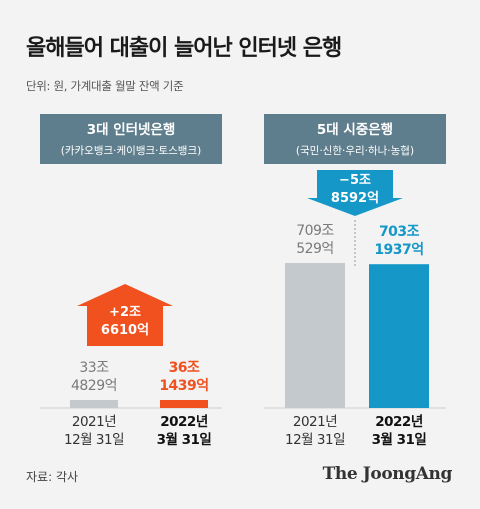 Image resolution: width=480 pixels, height=509 pixels. Describe the element at coordinates (315, 422) in the screenshot. I see `category-label-2-1-a: 2021년` at that location.